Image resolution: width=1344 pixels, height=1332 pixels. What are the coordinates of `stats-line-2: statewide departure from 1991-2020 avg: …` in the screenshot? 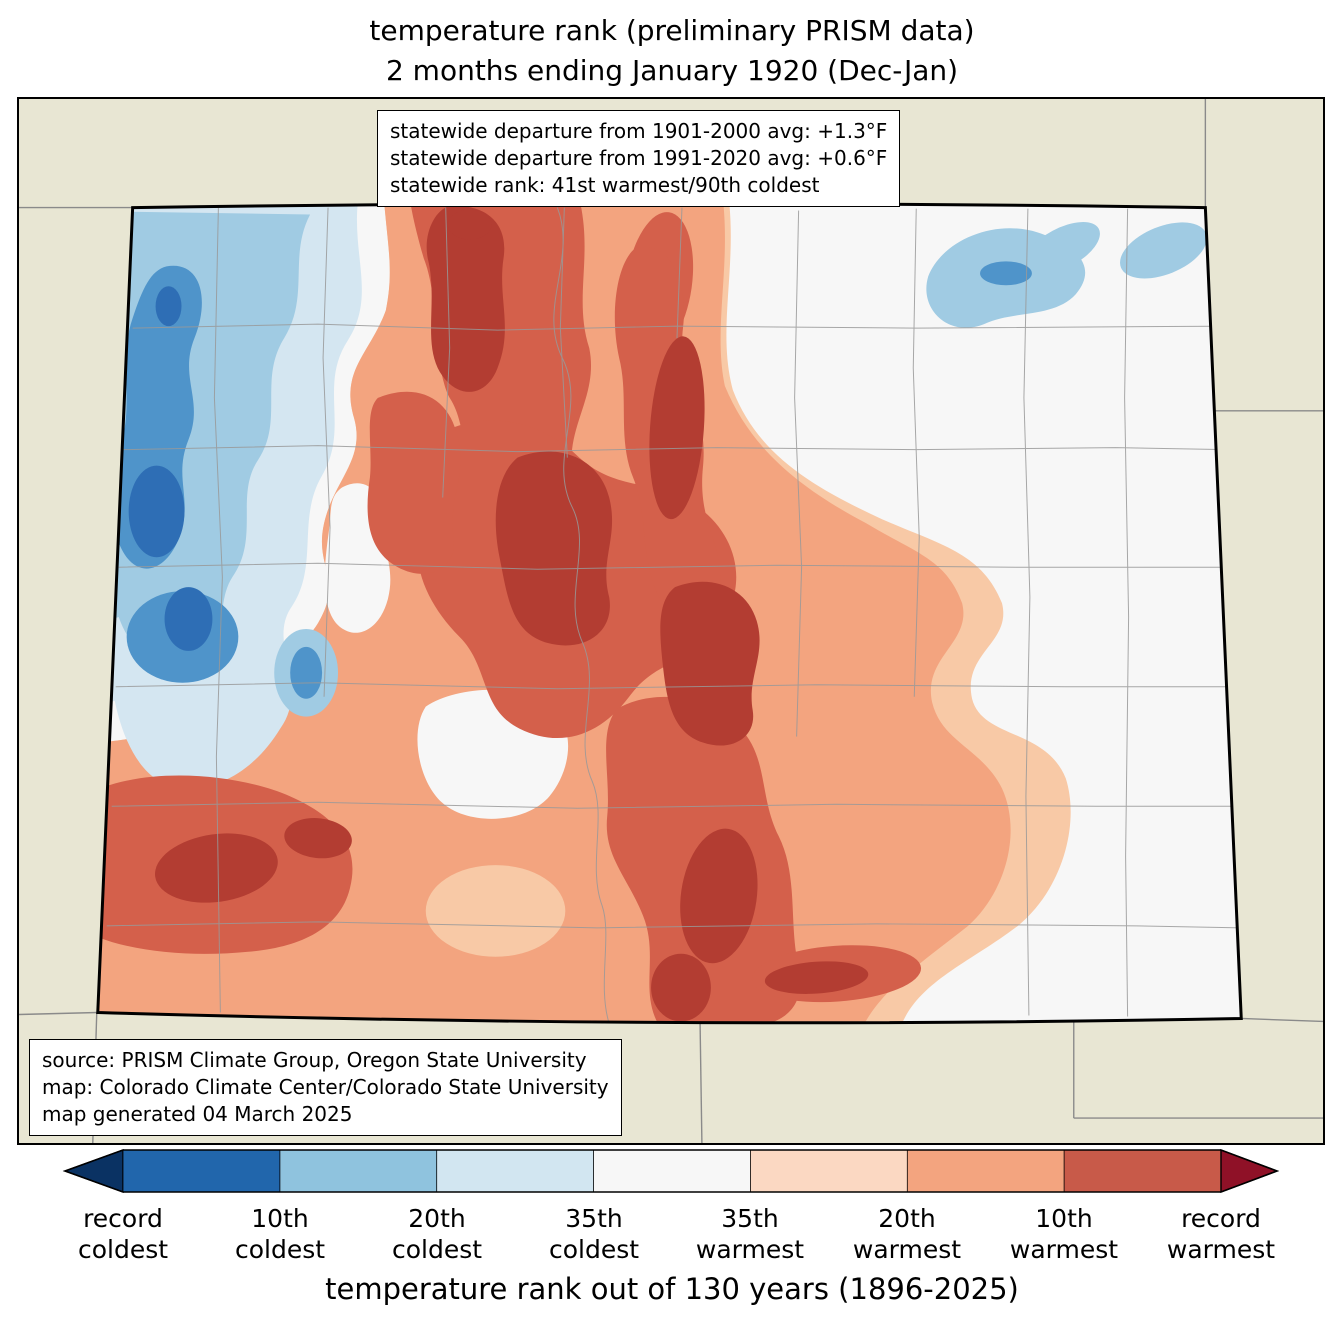 It's located at (639, 158).